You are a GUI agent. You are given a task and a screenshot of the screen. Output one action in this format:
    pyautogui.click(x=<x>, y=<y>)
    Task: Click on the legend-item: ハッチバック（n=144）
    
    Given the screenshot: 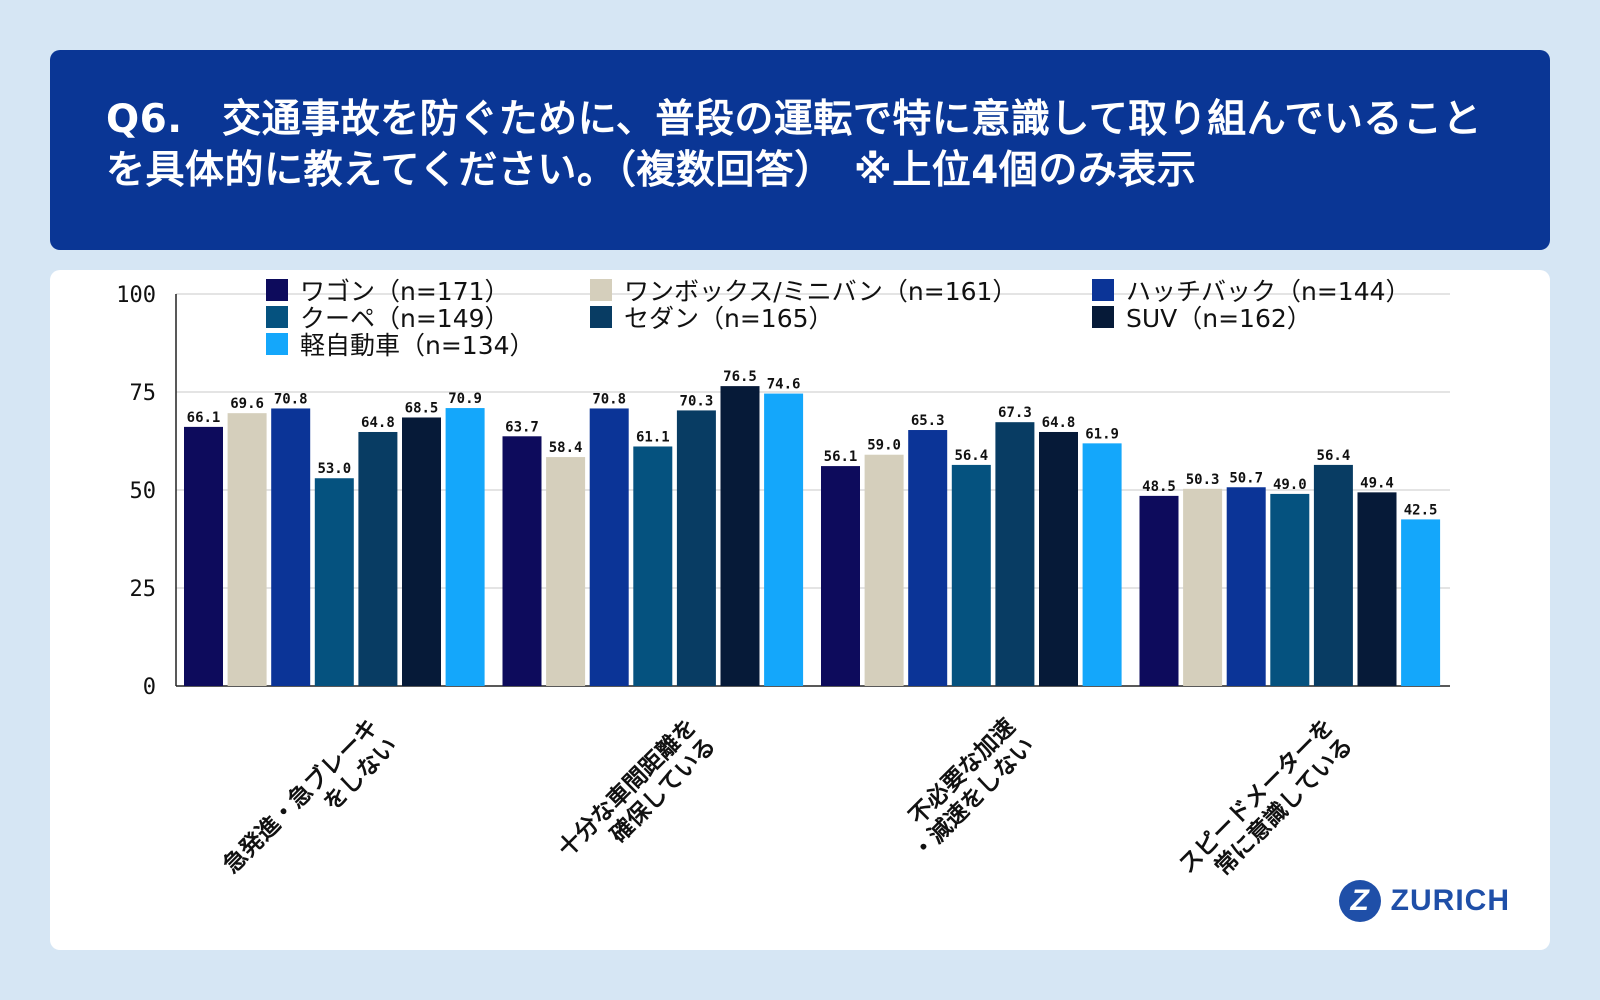 What is the action you would take?
    pyautogui.click(x=1251, y=291)
    